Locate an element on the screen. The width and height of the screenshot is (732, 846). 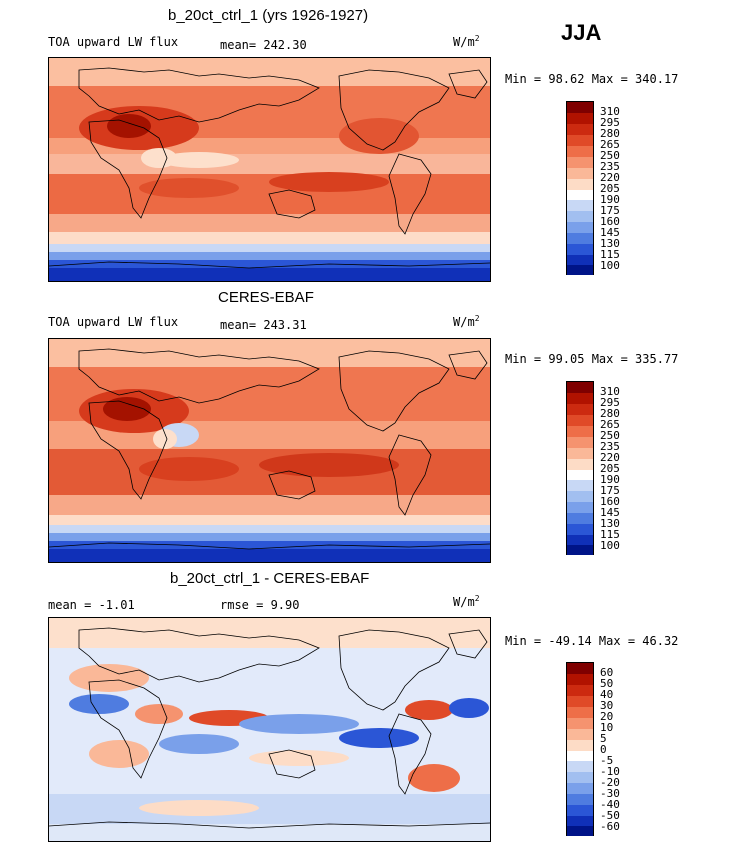
colorbar-tick: -50 is located at coordinates (610, 815).